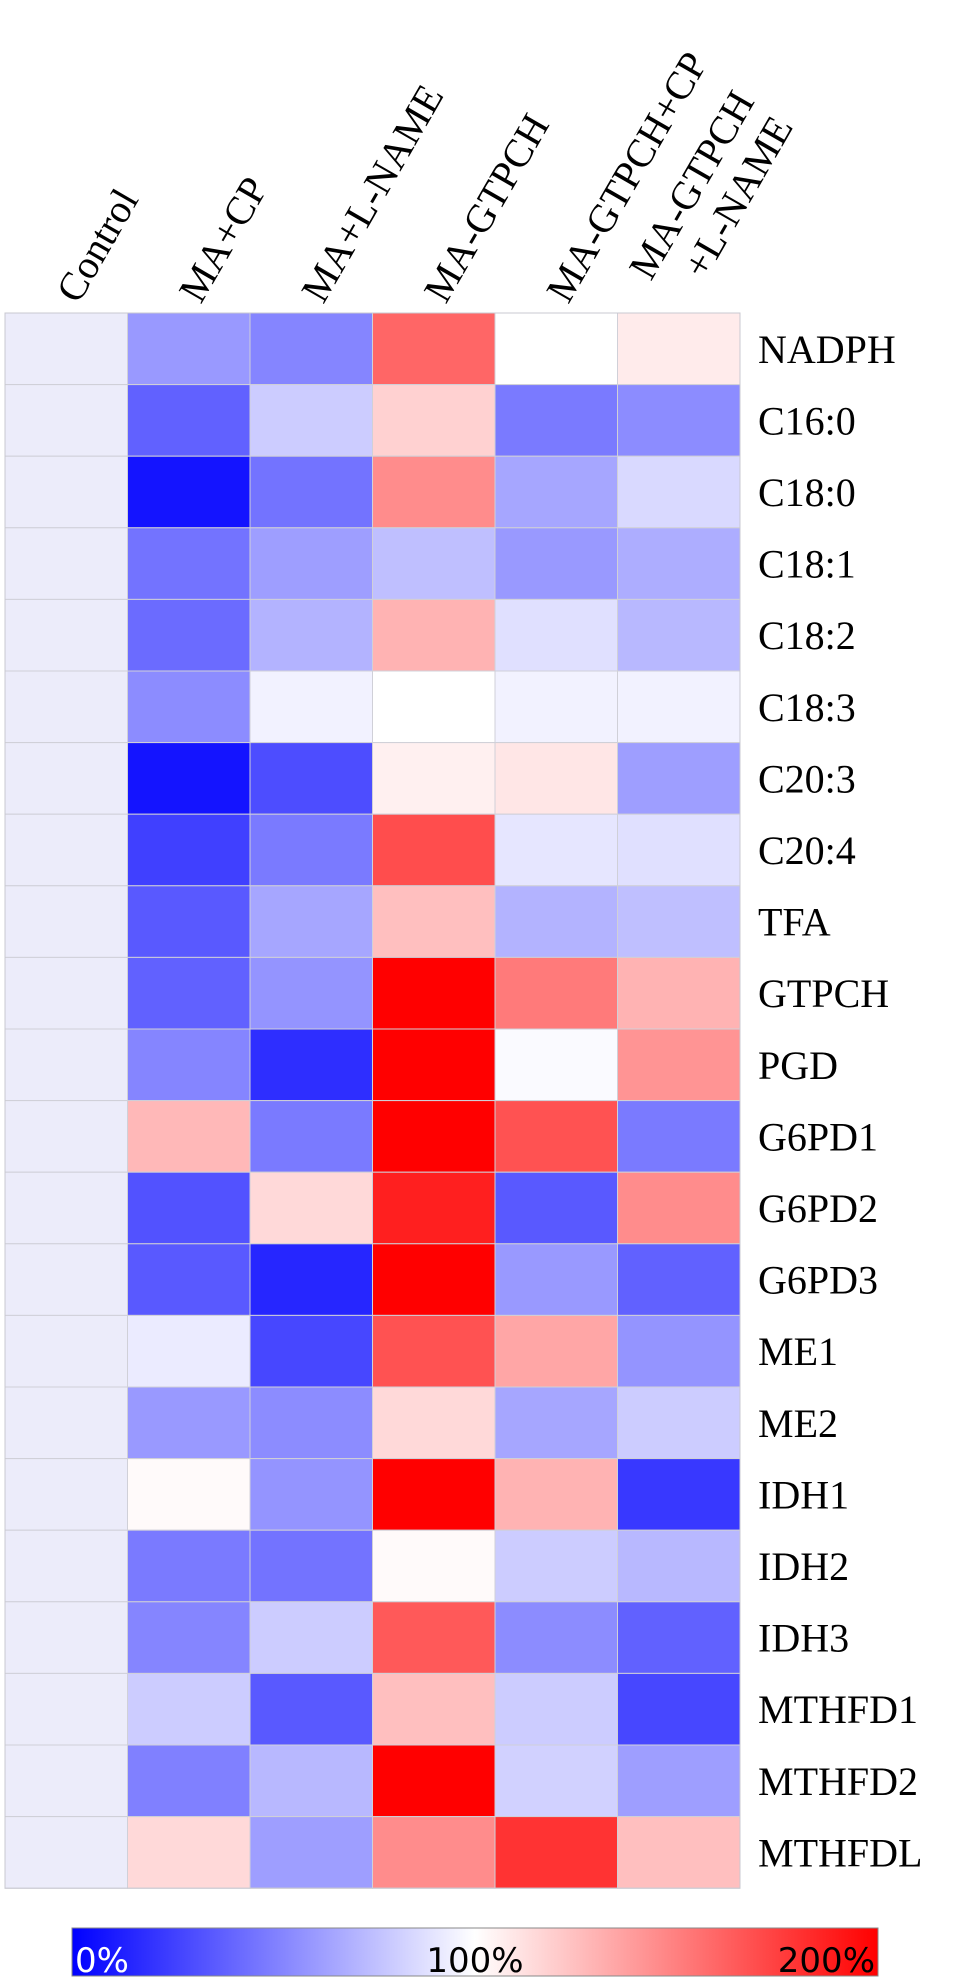  Describe the element at coordinates (102, 1961) in the screenshot. I see `legend-label-min: 0%` at that location.